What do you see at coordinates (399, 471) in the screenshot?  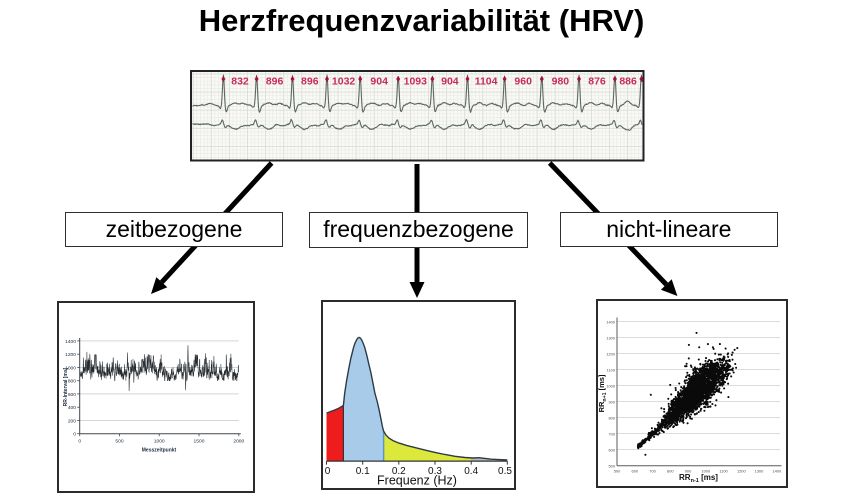 I see `svg-text: 0.2` at bounding box center [399, 471].